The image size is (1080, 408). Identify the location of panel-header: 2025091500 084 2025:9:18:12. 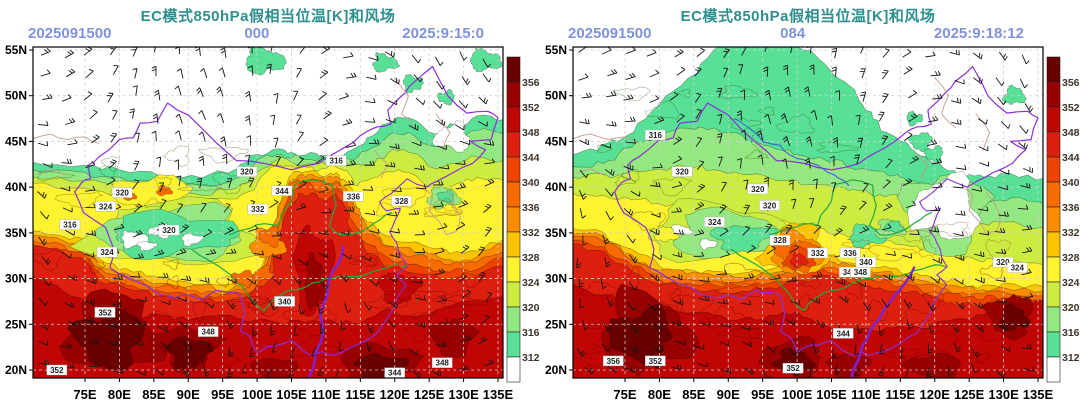
(796, 33).